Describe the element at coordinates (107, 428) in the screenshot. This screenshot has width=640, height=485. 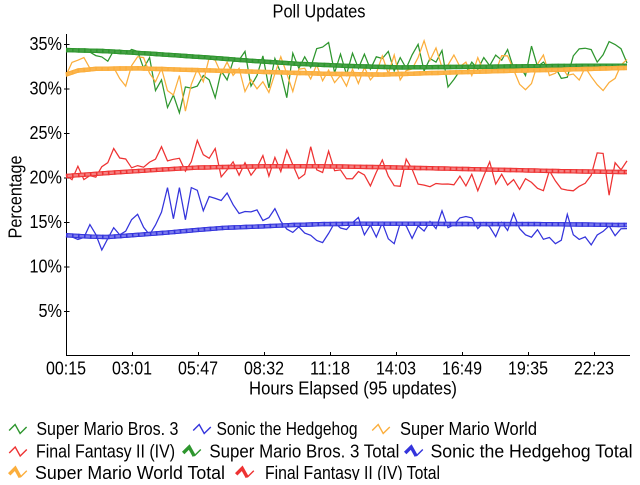
I see `svg-text: Super Mario Bros. 3` at that location.